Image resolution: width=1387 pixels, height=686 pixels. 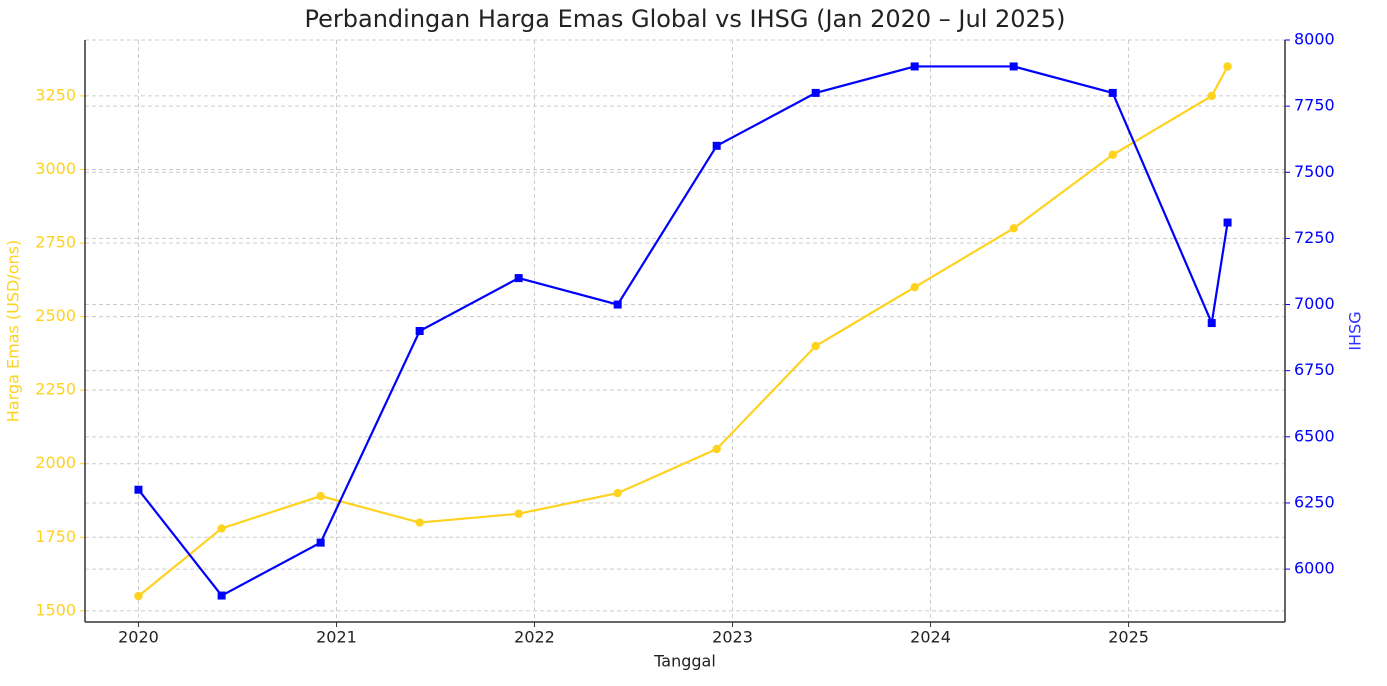 What do you see at coordinates (732, 637) in the screenshot?
I see `x-tick-label: 2023` at bounding box center [732, 637].